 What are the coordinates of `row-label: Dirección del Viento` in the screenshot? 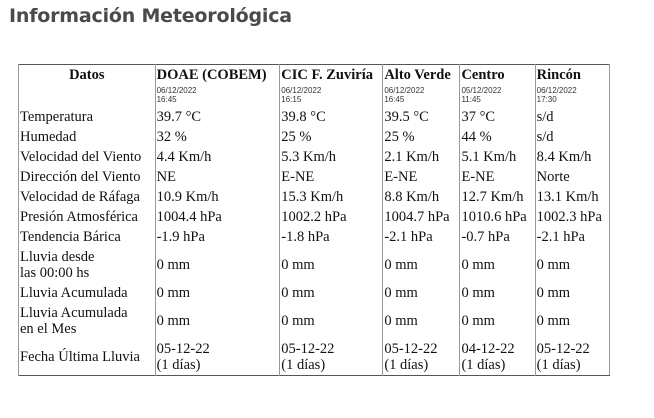 It's located at (87, 177).